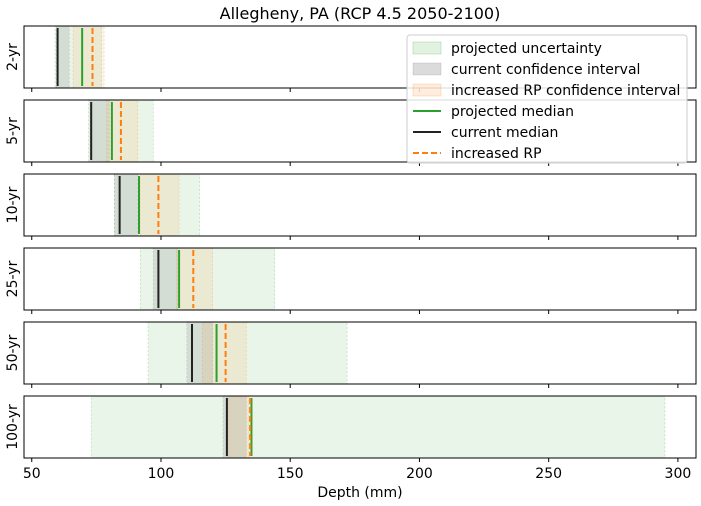  I want to click on x-axis-label: Depth (mm), so click(359, 493).